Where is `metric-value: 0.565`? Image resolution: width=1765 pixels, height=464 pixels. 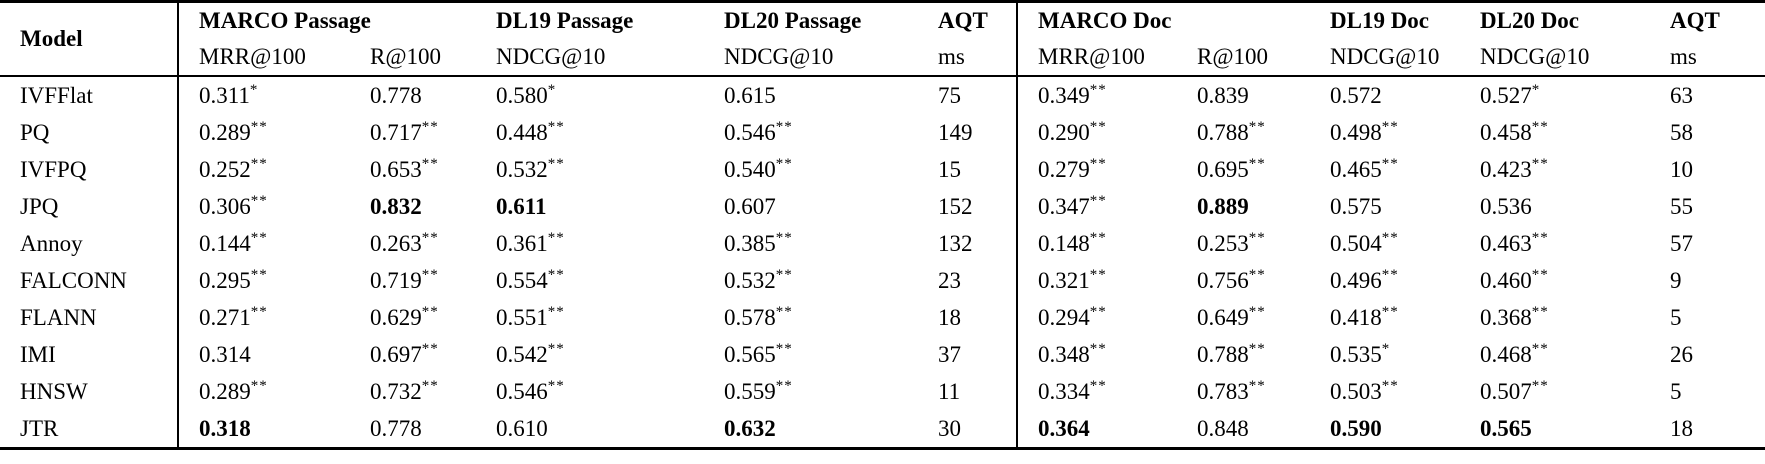
metric-value: 0.565 is located at coordinates (750, 354).